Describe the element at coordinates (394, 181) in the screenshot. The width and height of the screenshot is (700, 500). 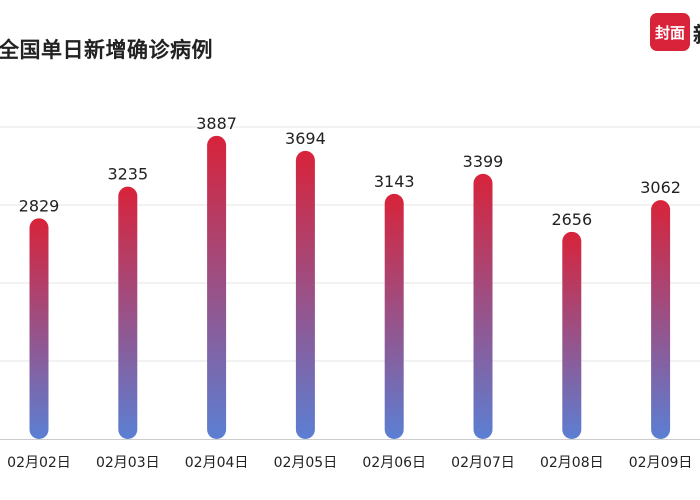
I see `data-label: 3143` at that location.